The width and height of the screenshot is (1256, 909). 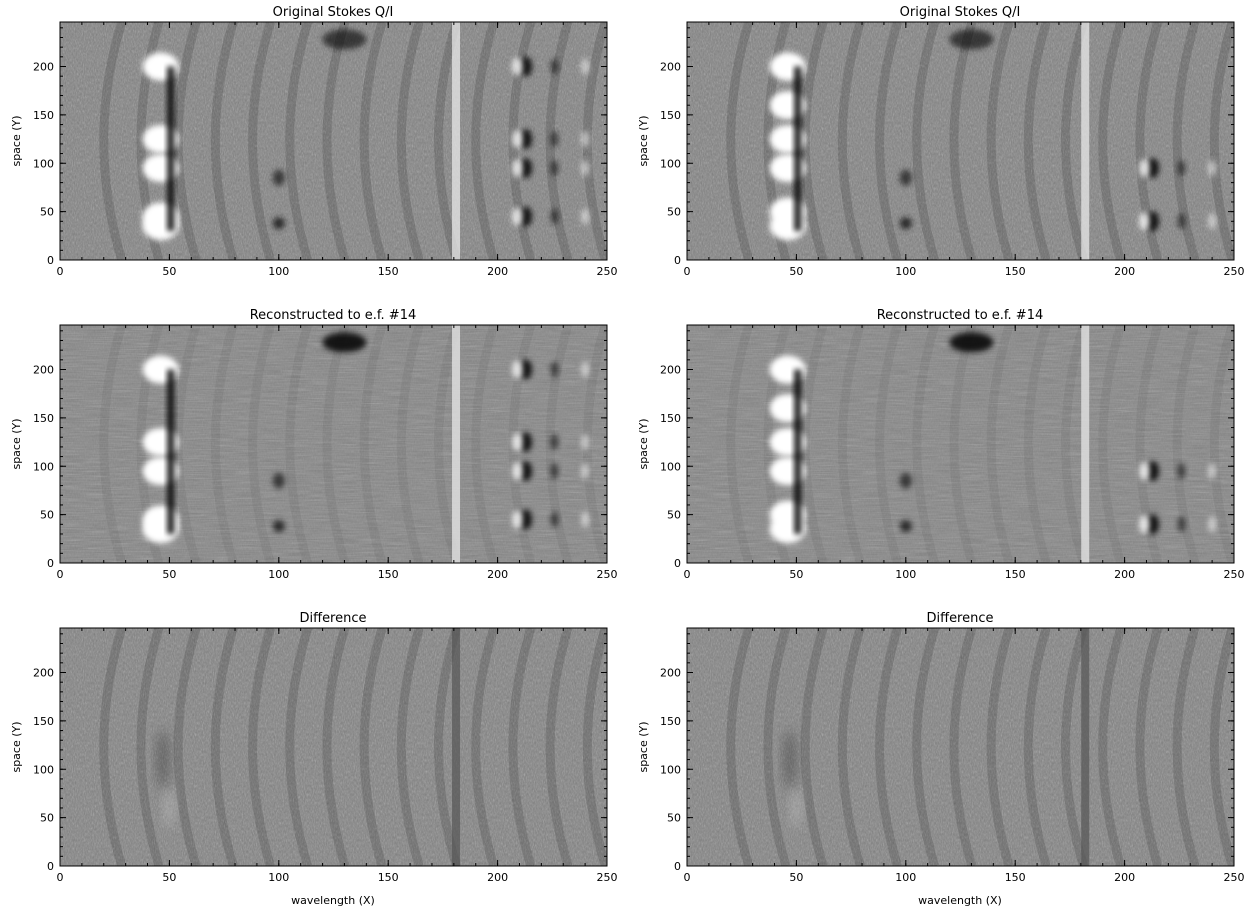 I want to click on y-axis-label: space (Y), so click(x=643, y=140).